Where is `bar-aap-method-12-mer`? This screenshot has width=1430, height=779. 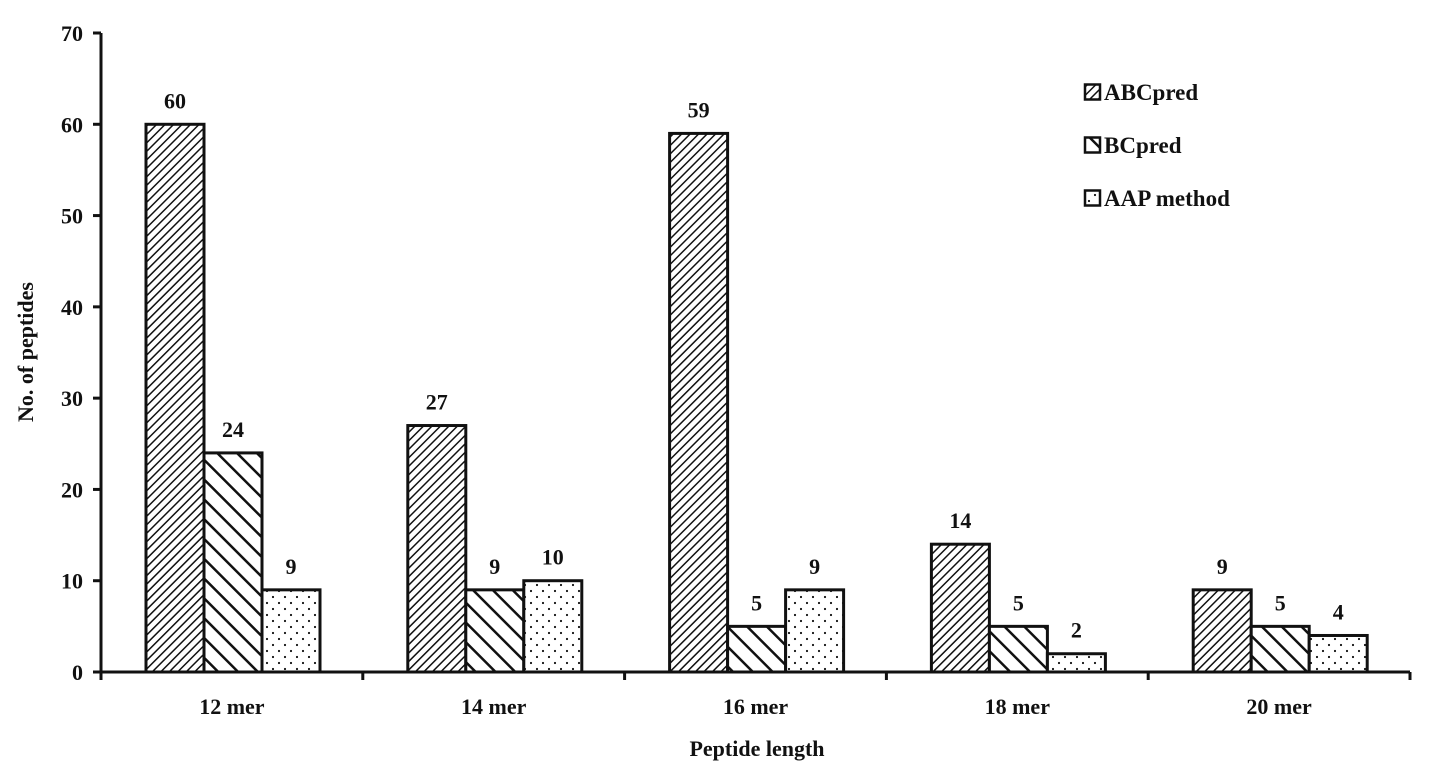 bar-aap-method-12-mer is located at coordinates (291, 631).